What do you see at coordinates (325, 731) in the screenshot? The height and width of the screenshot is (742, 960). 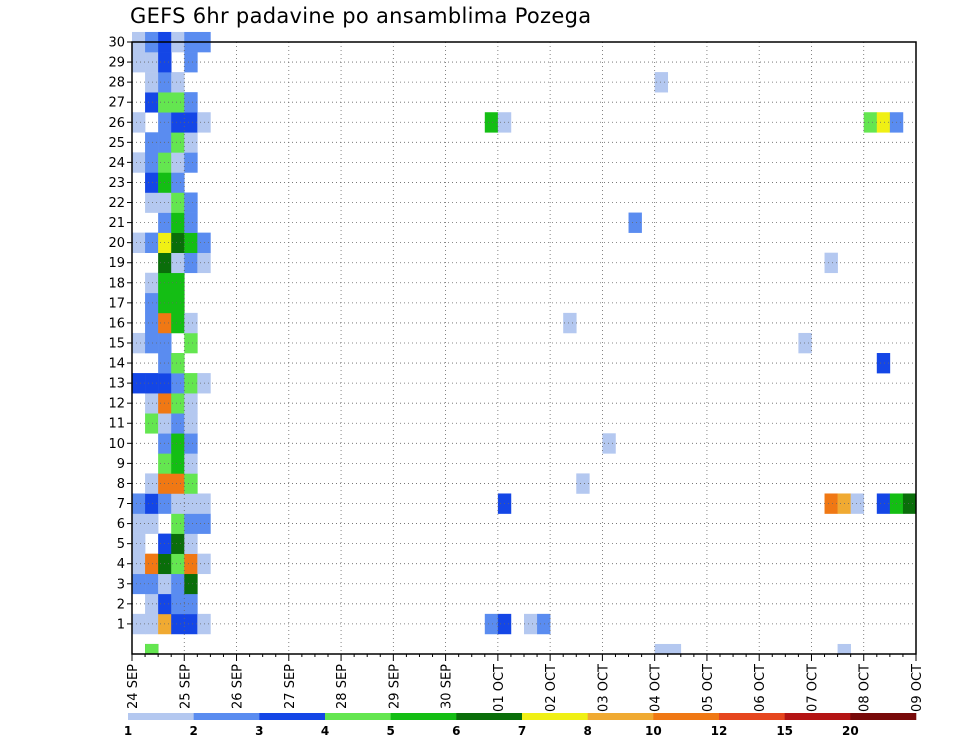 I see `legend-label: 4` at bounding box center [325, 731].